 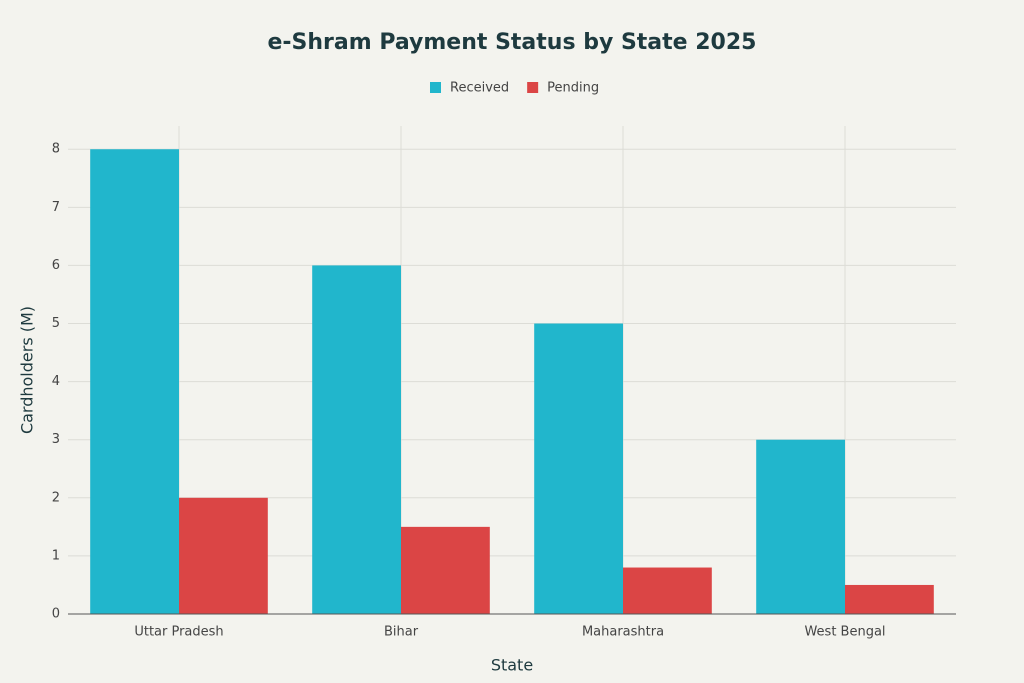 I want to click on y-tick-label: 2, so click(x=56, y=497).